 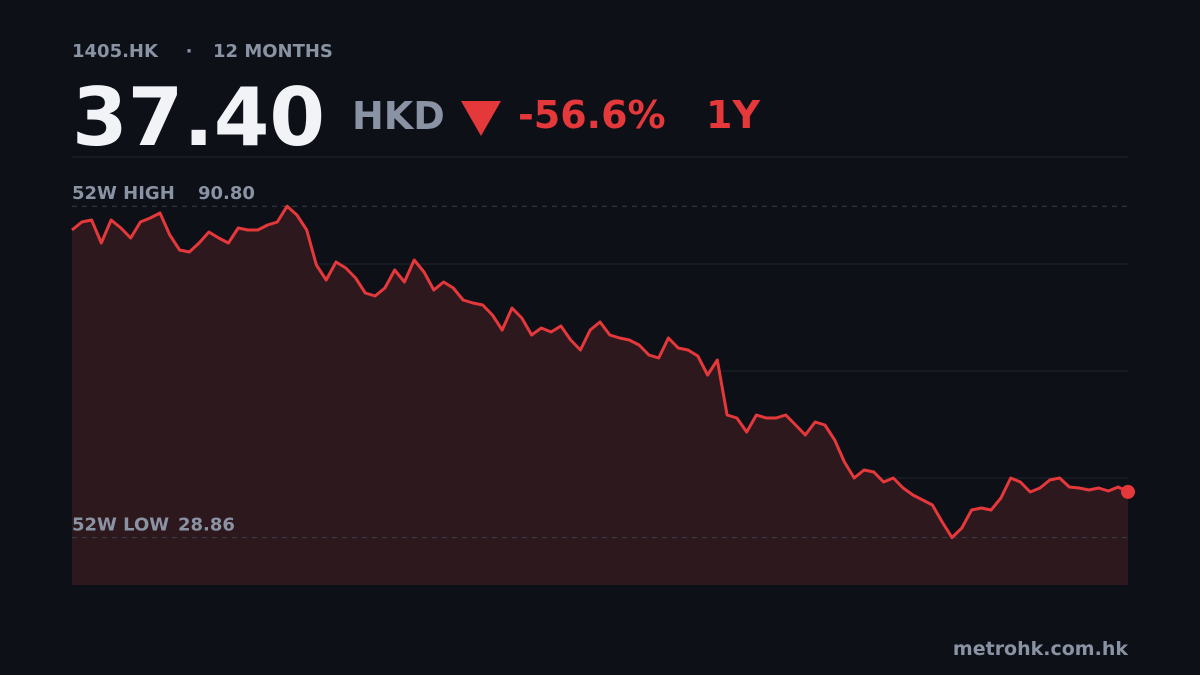 I want to click on high-label: 52W HIGH, so click(x=123, y=193).